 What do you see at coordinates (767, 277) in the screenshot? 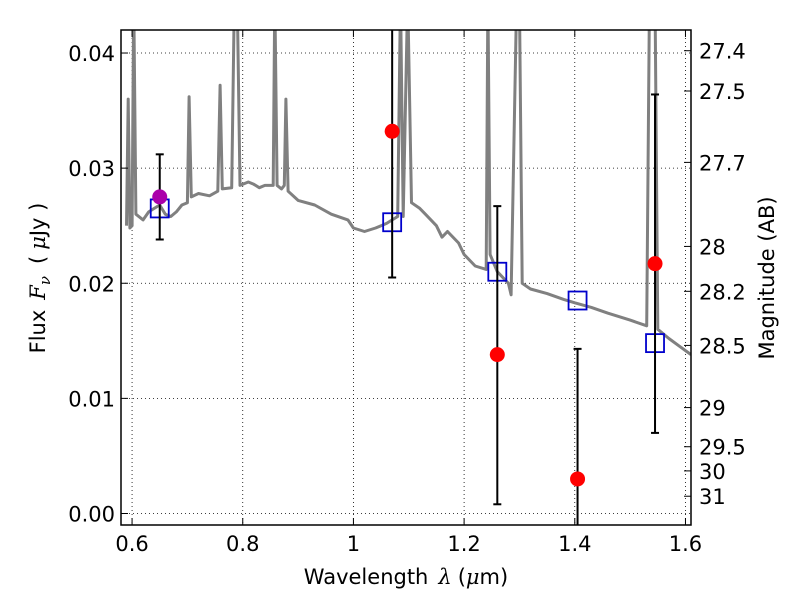
I see `y2-axis-title: Magnitude (AB)` at bounding box center [767, 277].